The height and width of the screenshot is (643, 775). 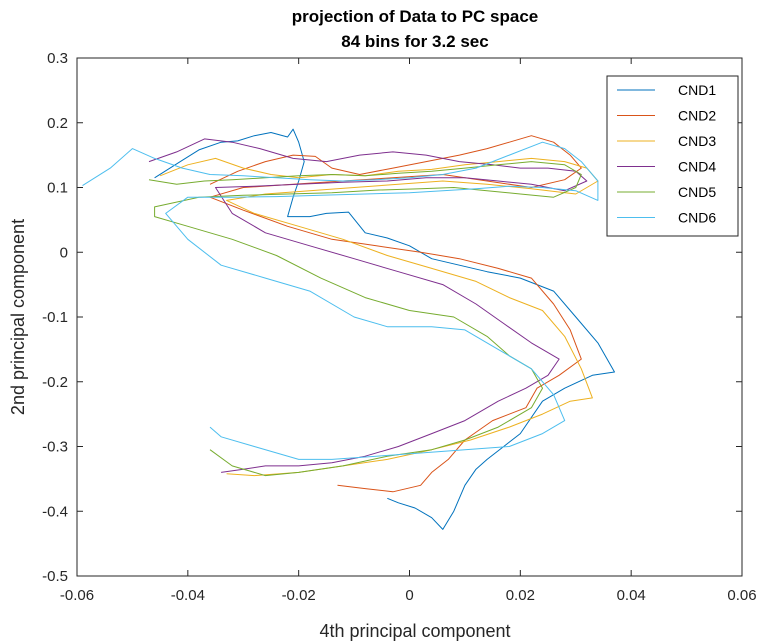 What do you see at coordinates (57, 58) in the screenshot?
I see `y-tick-label: 0.3` at bounding box center [57, 58].